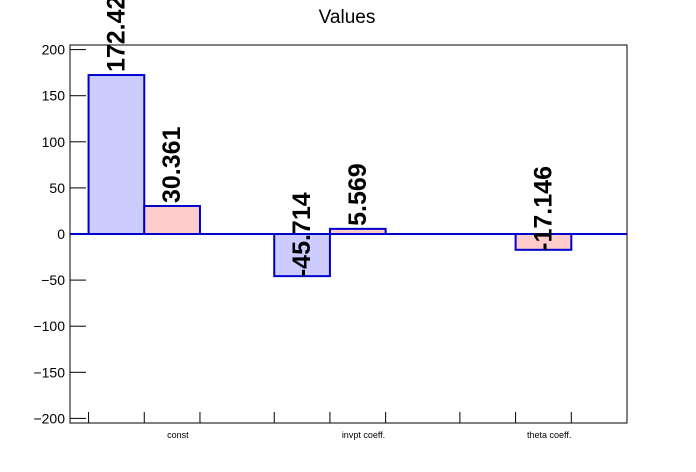 The image size is (696, 472). Describe the element at coordinates (363, 435) in the screenshot. I see `x-tick-label: invpt coeff.` at that location.